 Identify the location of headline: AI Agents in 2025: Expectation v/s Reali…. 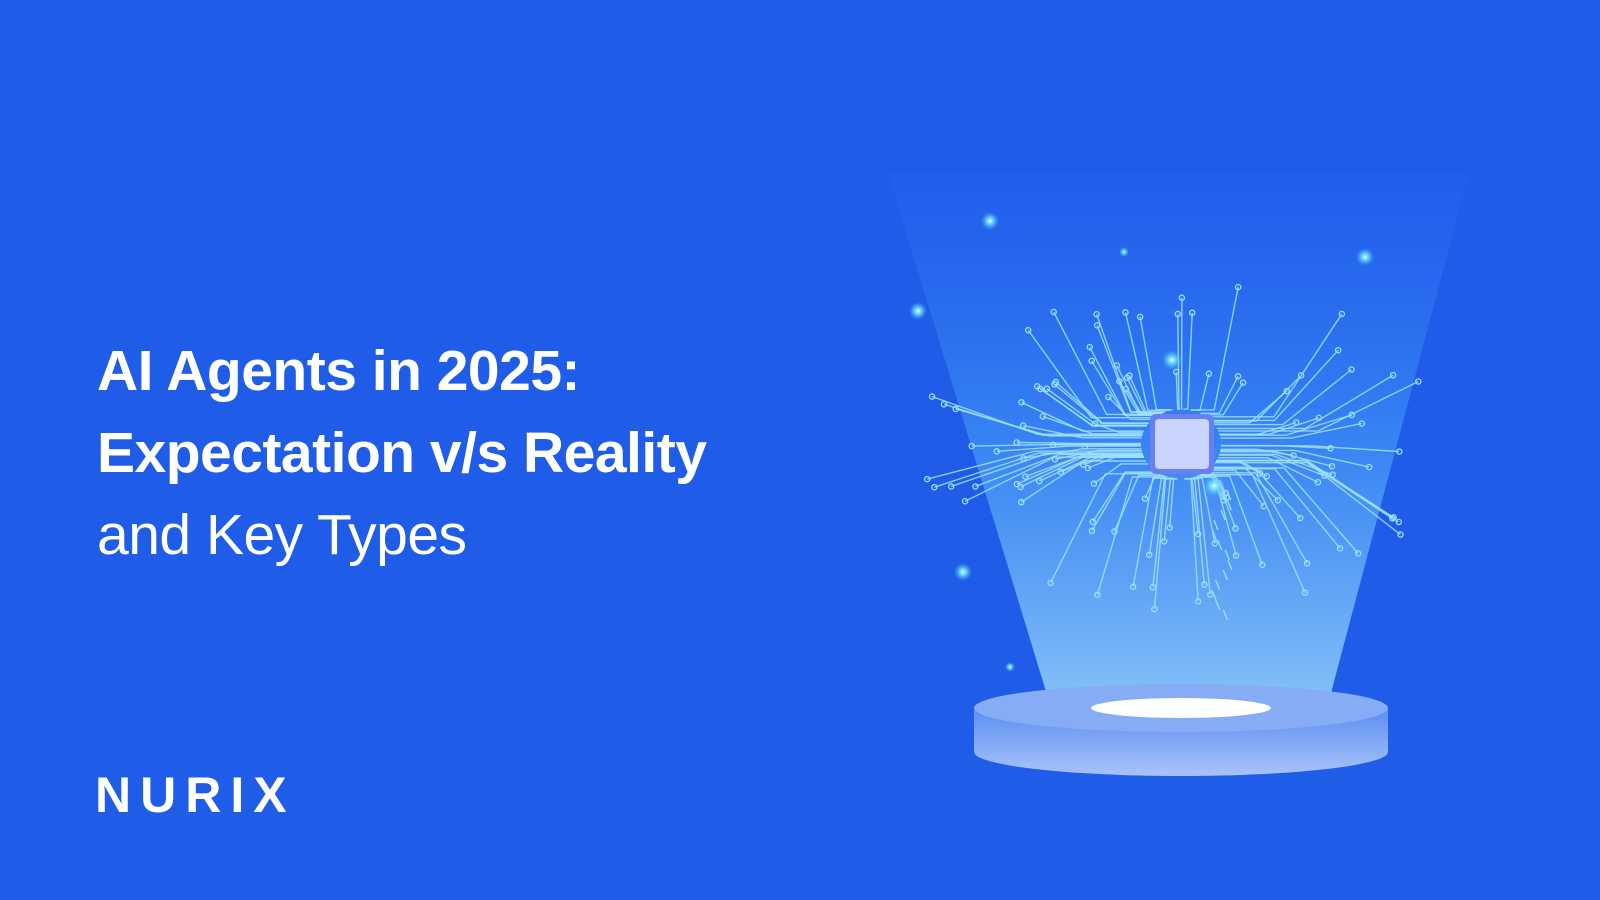
(402, 453).